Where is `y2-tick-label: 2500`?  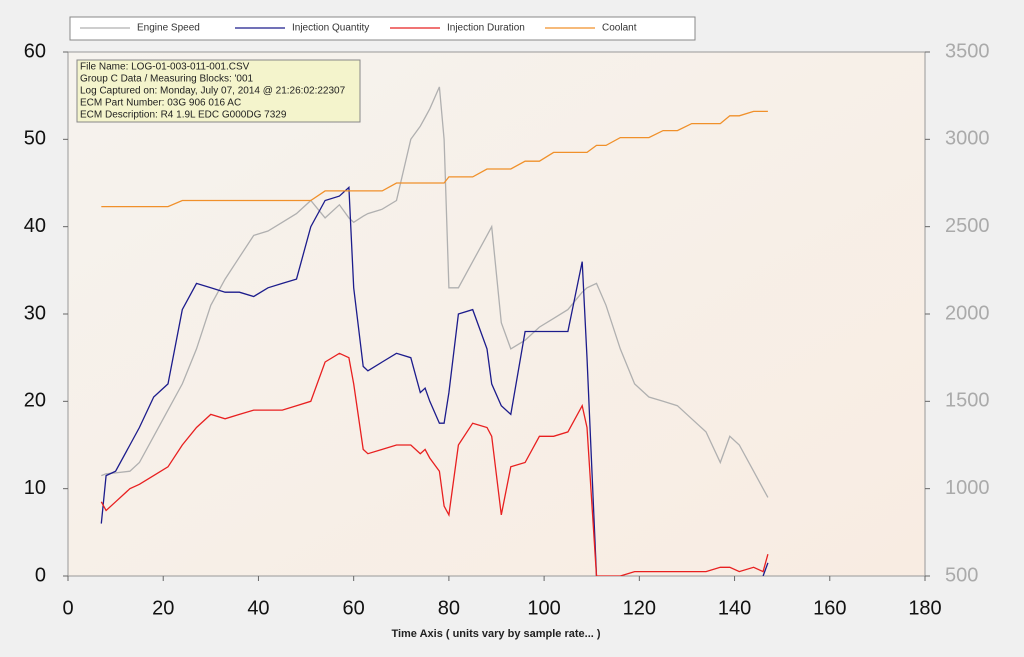 y2-tick-label: 2500 is located at coordinates (967, 226).